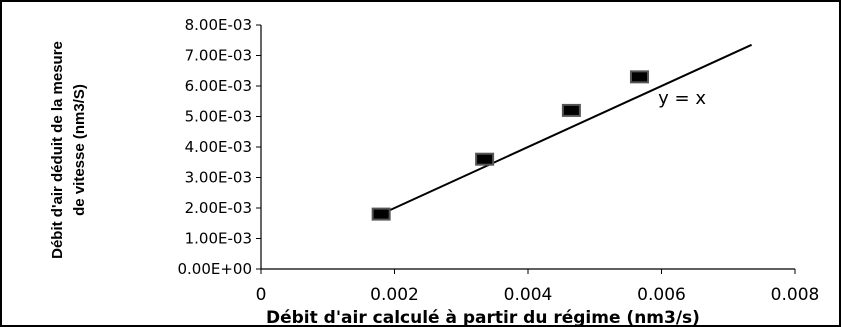  What do you see at coordinates (528, 295) in the screenshot?
I see `x-tick-label: 0.004` at bounding box center [528, 295].